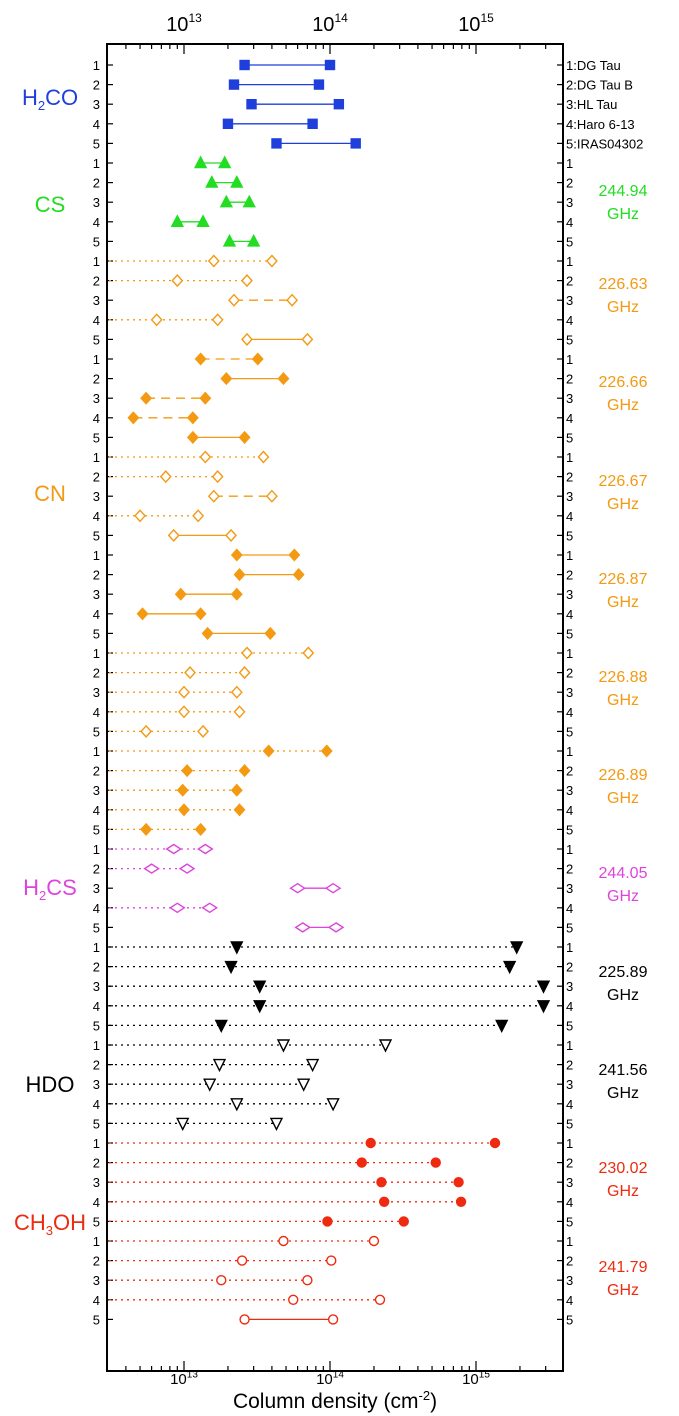 The width and height of the screenshot is (679, 1416). What do you see at coordinates (184, 1378) in the screenshot?
I see `tick-label-bottom: 1013` at bounding box center [184, 1378].